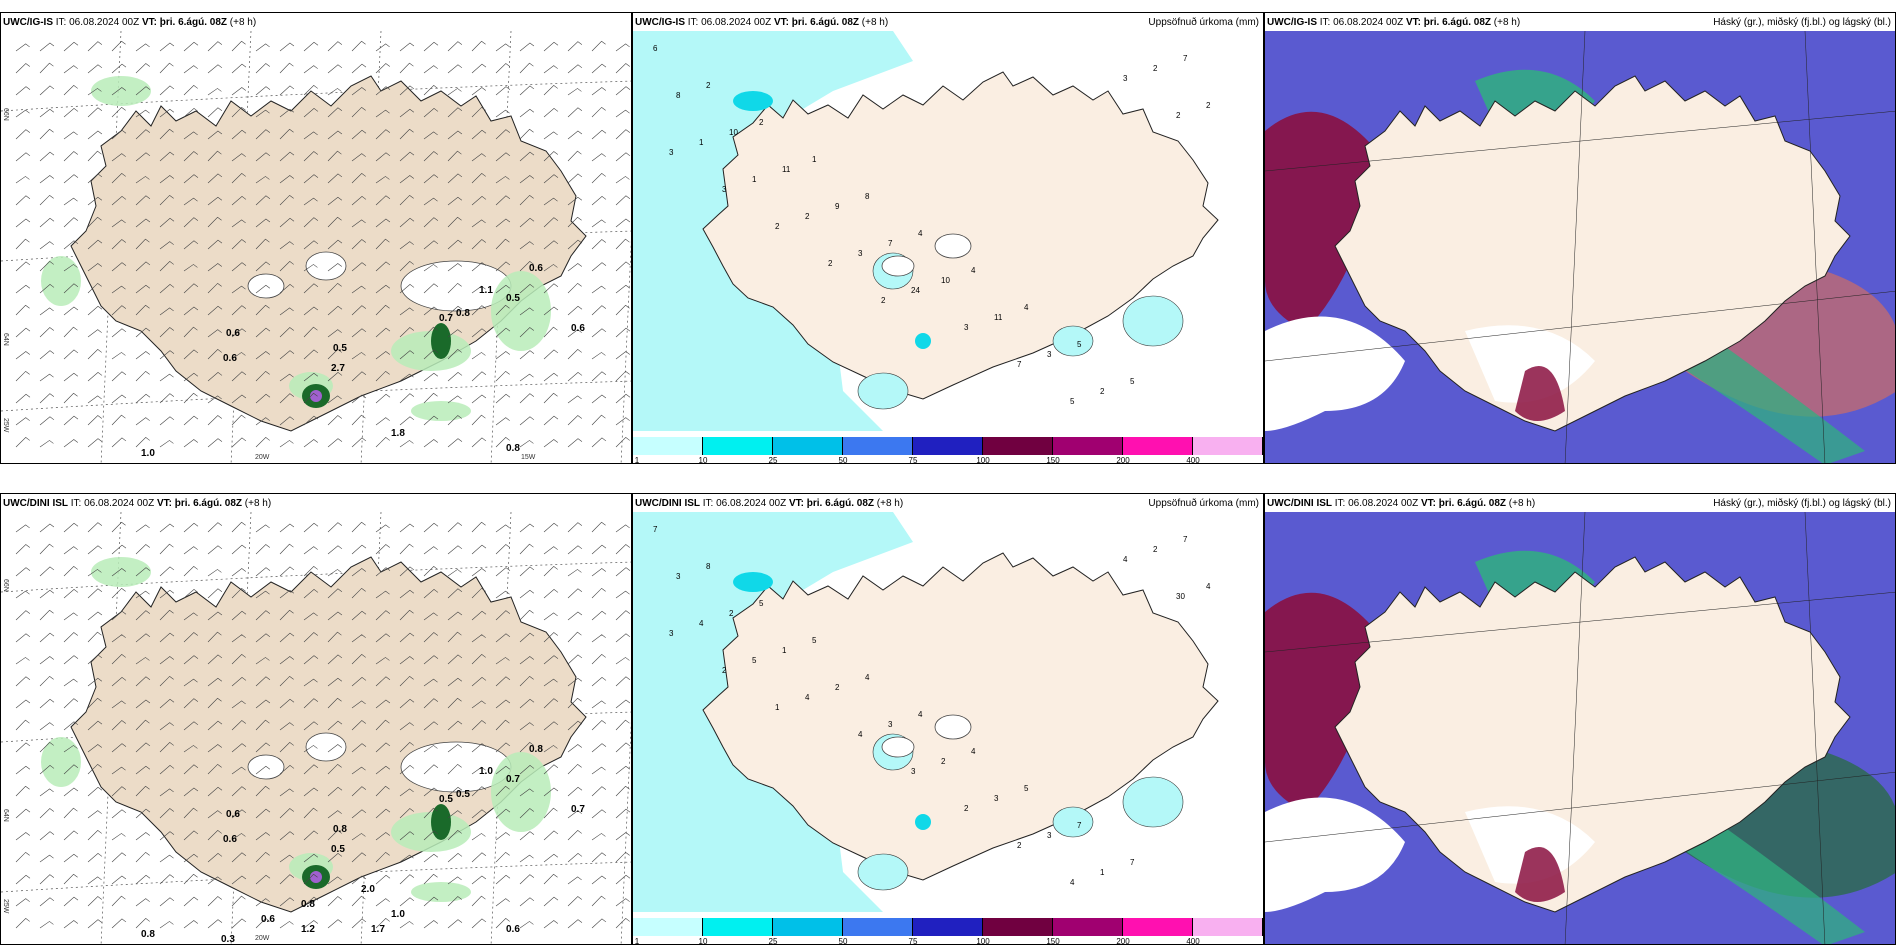 This screenshot has height=950, width=1900. I want to click on clear-sky-area, so click(1530, 364).